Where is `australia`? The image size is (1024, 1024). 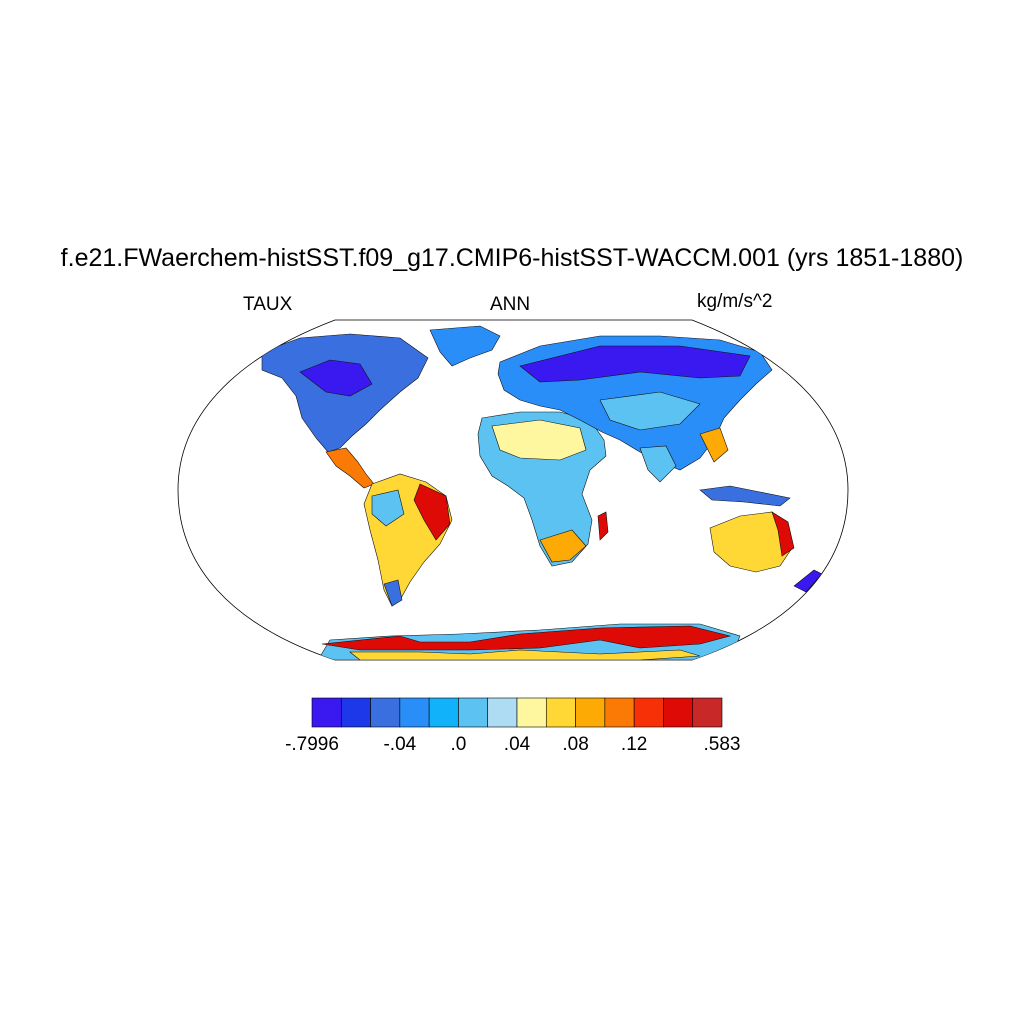
australia is located at coordinates (751, 542).